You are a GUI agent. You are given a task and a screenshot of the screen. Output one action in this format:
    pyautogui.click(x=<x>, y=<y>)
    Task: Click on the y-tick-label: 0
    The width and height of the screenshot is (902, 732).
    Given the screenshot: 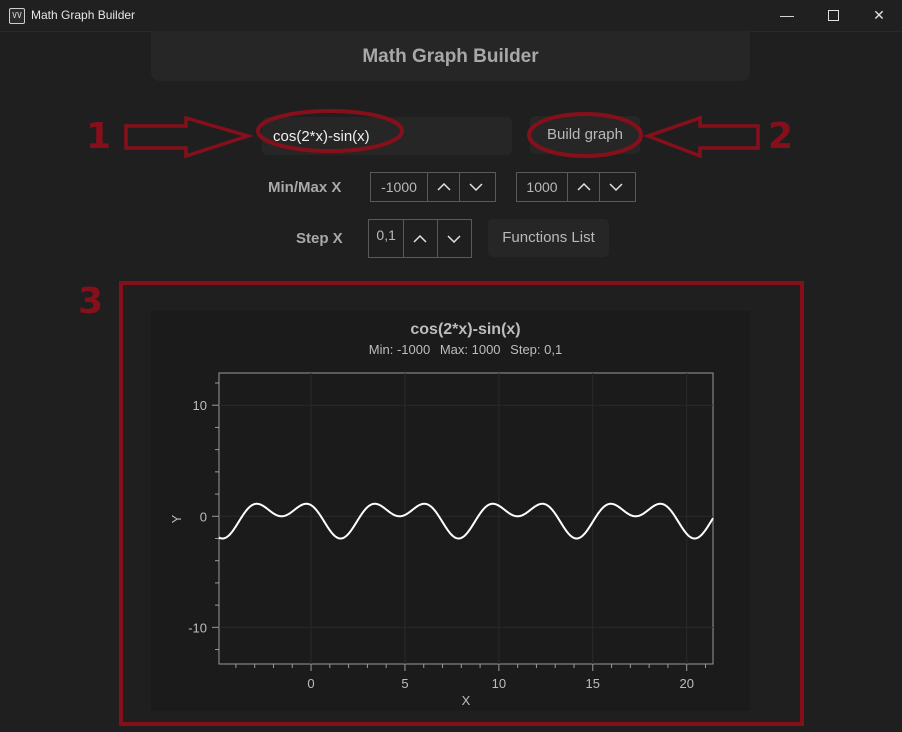 What is the action you would take?
    pyautogui.click(x=203, y=516)
    